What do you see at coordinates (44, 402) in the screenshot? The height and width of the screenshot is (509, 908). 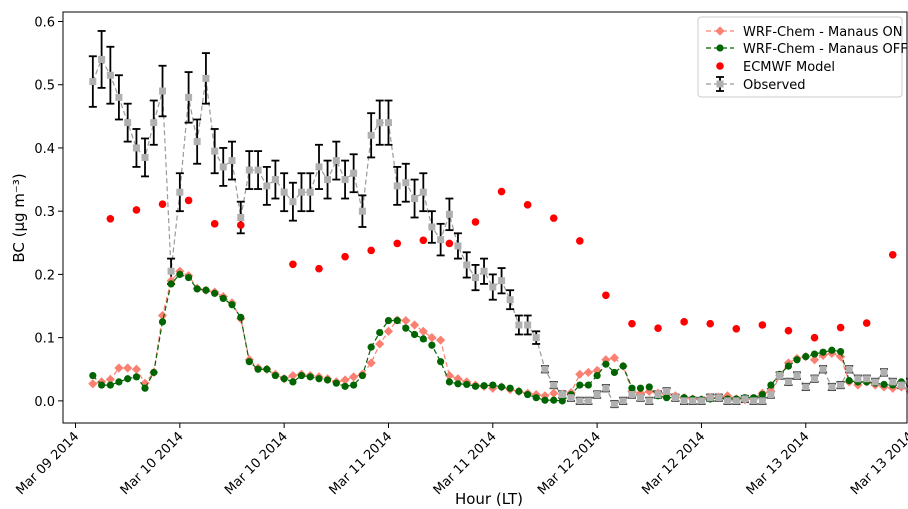 I see `y-tick-label: 0.0` at bounding box center [44, 402].